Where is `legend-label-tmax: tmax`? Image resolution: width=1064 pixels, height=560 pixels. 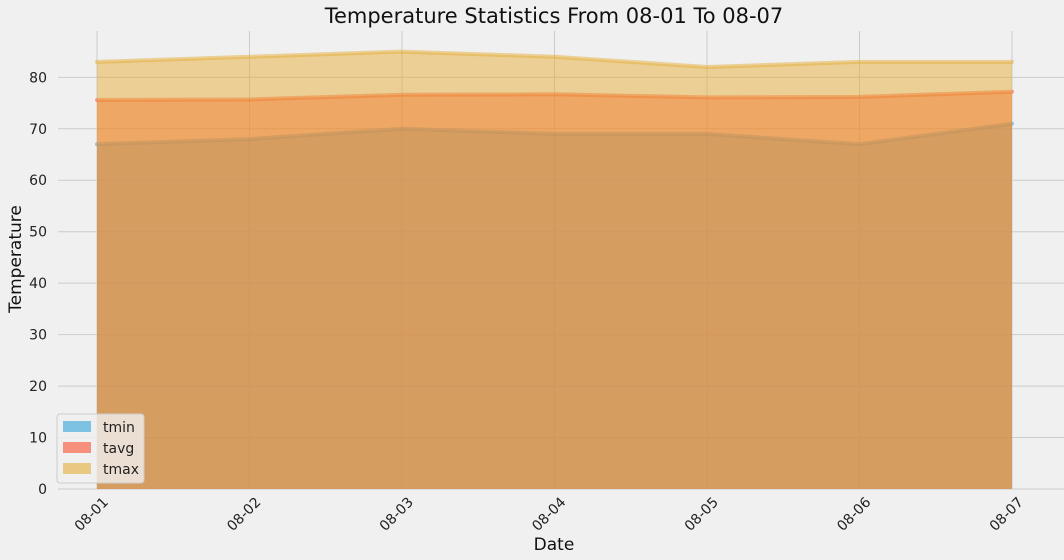 legend-label-tmax: tmax is located at coordinates (121, 470).